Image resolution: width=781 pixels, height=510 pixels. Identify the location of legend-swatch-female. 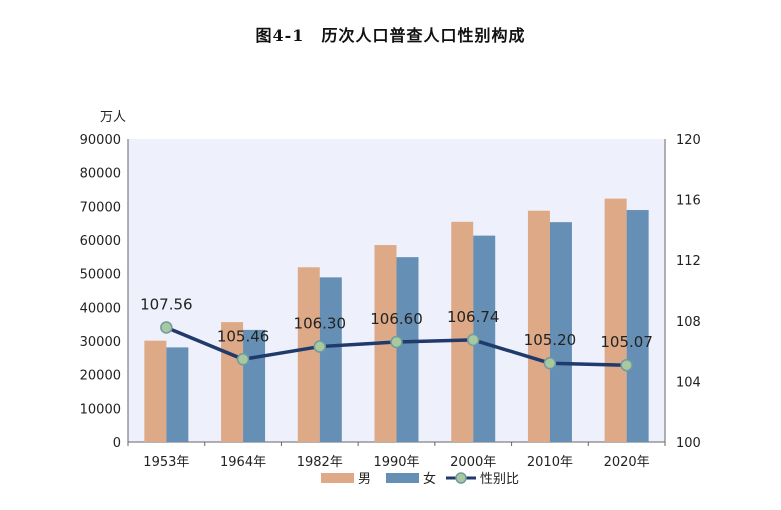
(402, 478).